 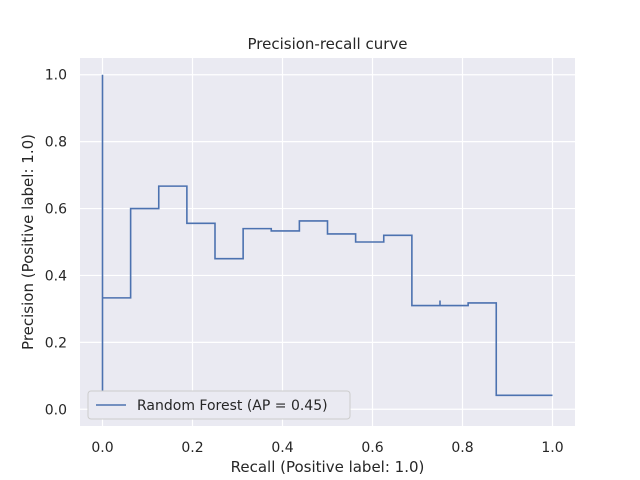 What do you see at coordinates (56, 76) in the screenshot?
I see `y-tick-label: 1.0` at bounding box center [56, 76].